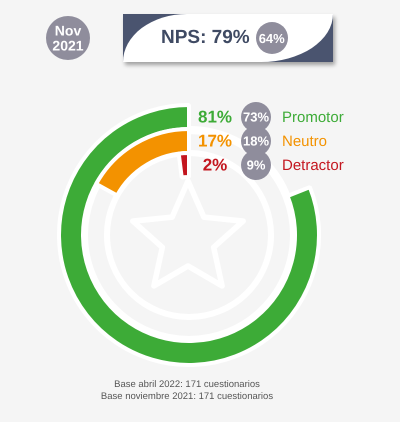 Image resolution: width=400 pixels, height=422 pixels. What do you see at coordinates (205, 38) in the screenshot?
I see `text: NPS: 79%` at bounding box center [205, 38].